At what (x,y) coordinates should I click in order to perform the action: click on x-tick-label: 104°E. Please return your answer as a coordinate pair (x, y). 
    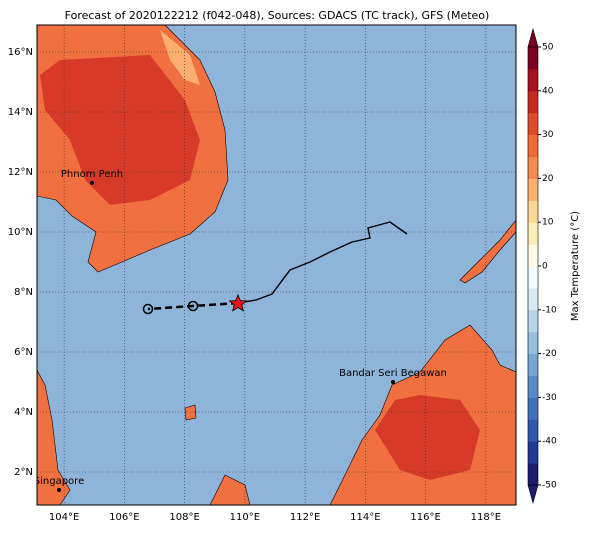
    Looking at the image, I should click on (64, 517).